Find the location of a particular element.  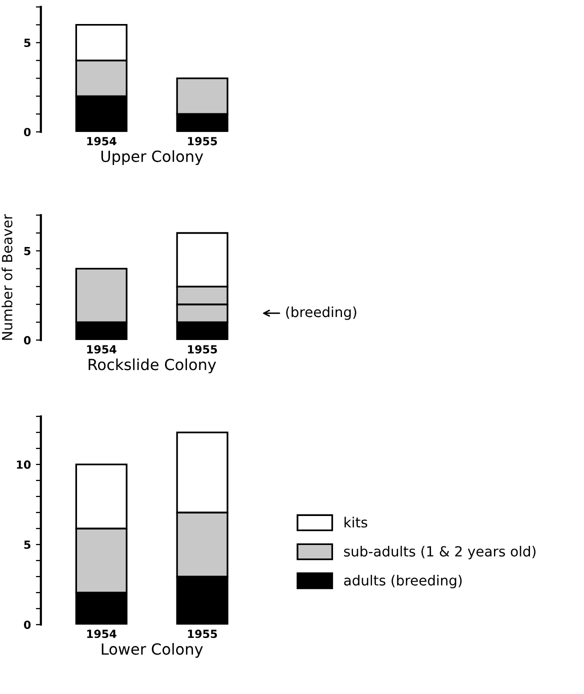

text: (breeding) is located at coordinates (321, 313).